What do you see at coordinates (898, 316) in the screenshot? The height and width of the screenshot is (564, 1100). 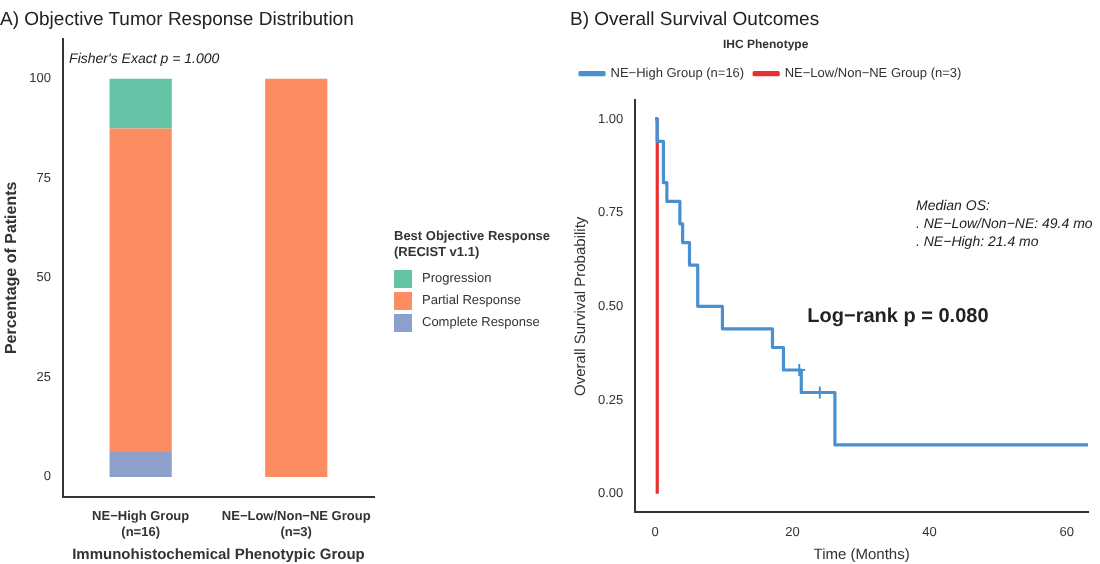 I see `annotation: Log−rank p = 0.080` at bounding box center [898, 316].